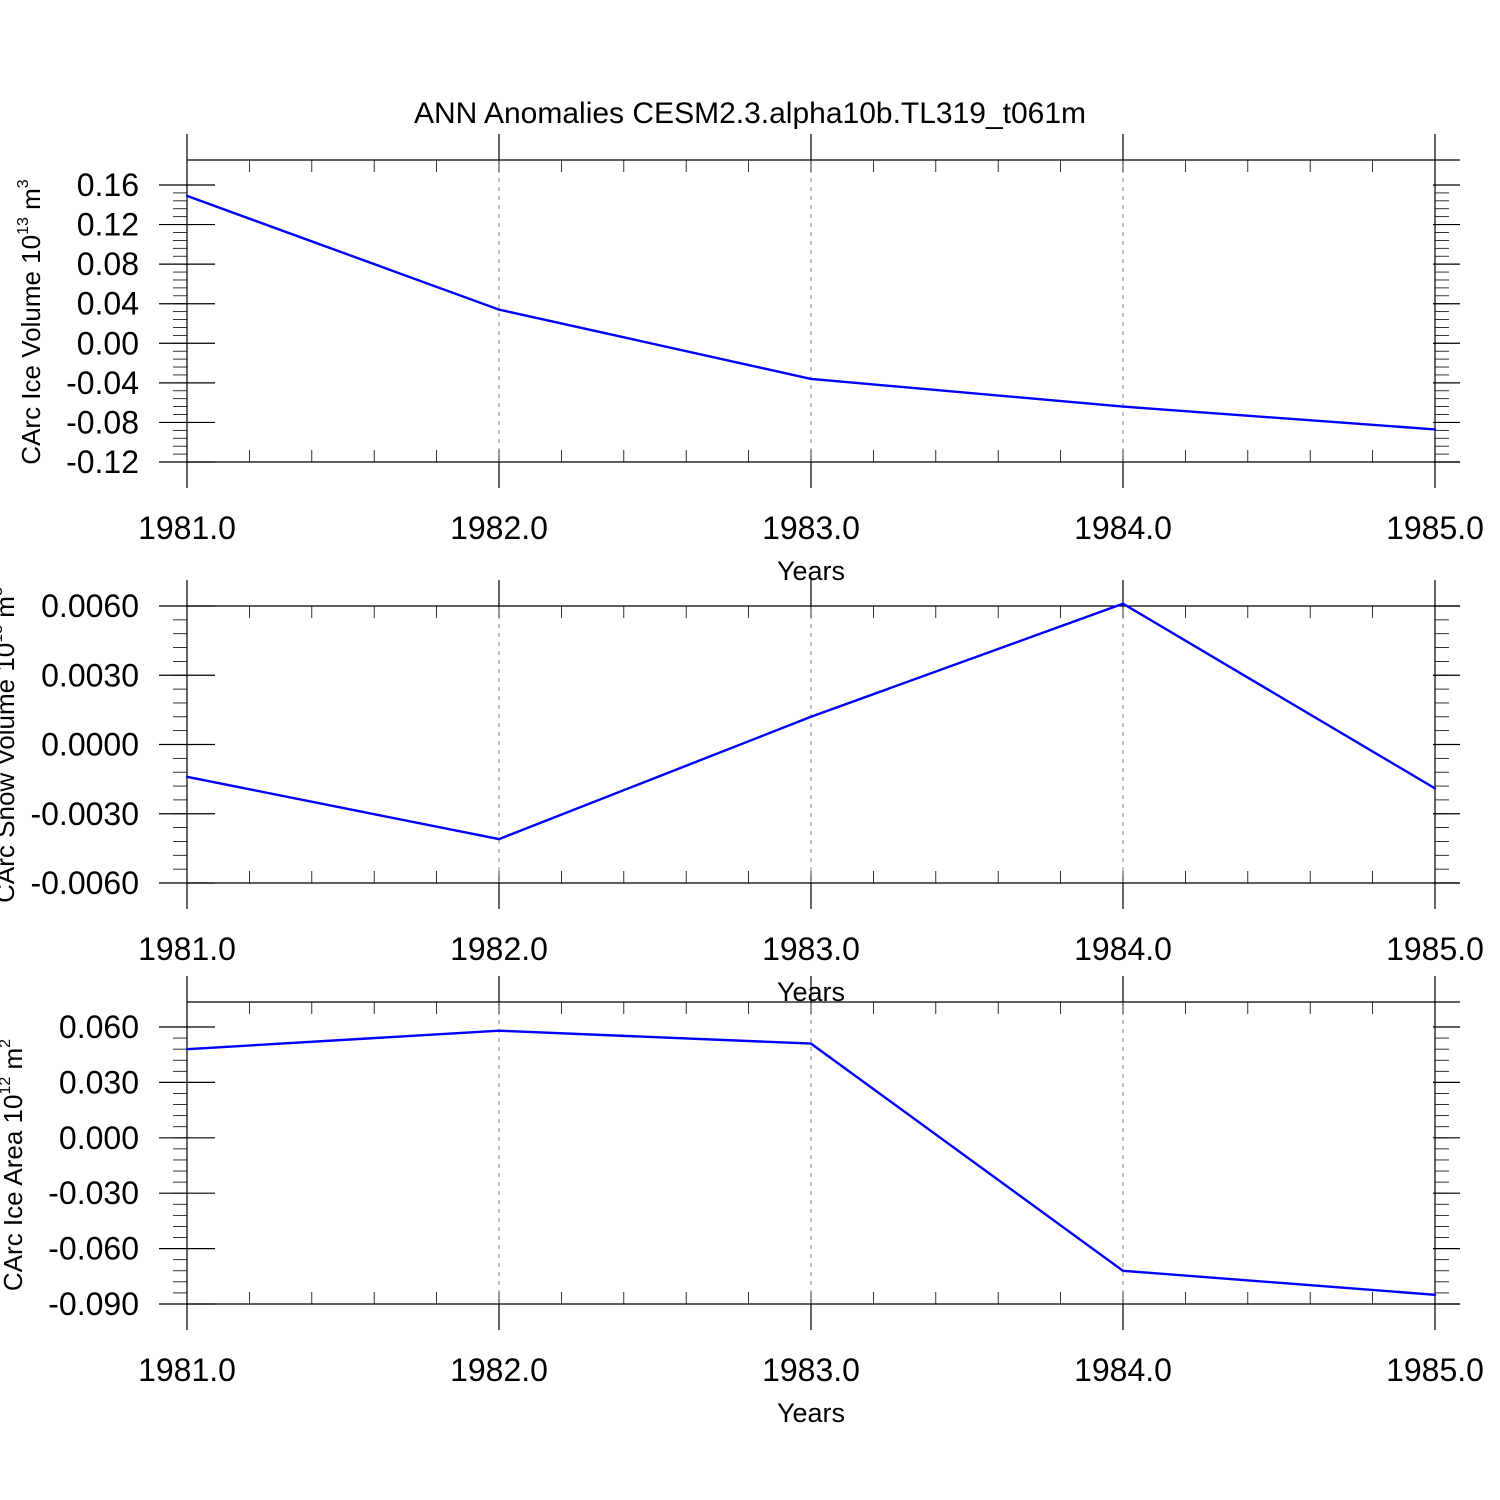 The width and height of the screenshot is (1500, 1500). I want to click on y-tick-label: -0.0060, so click(84, 883).